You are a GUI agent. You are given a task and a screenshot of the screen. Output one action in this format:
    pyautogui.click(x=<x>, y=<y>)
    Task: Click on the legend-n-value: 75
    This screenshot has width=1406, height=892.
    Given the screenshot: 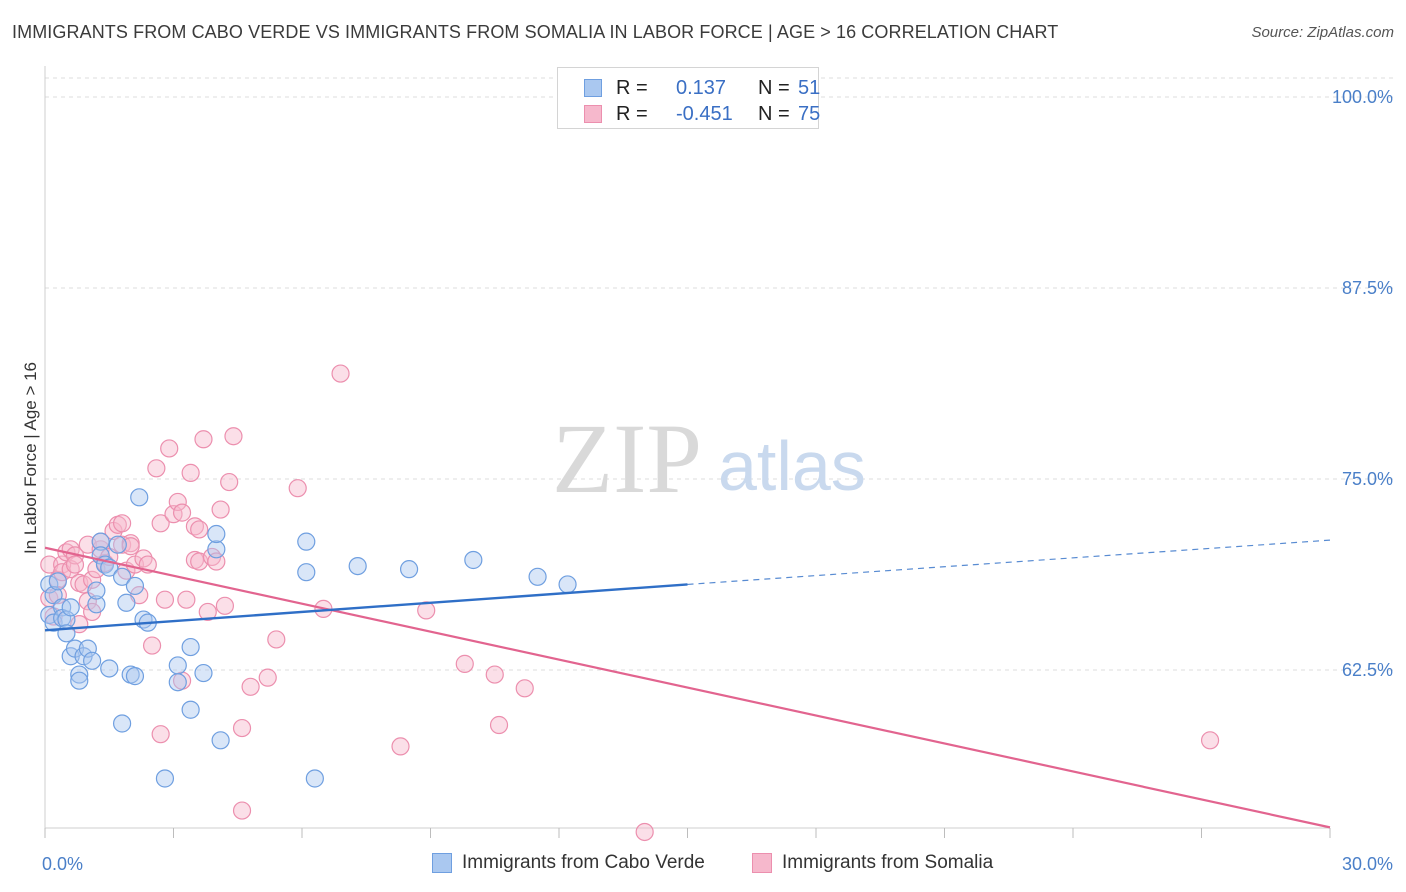 What is the action you would take?
    pyautogui.click(x=809, y=113)
    